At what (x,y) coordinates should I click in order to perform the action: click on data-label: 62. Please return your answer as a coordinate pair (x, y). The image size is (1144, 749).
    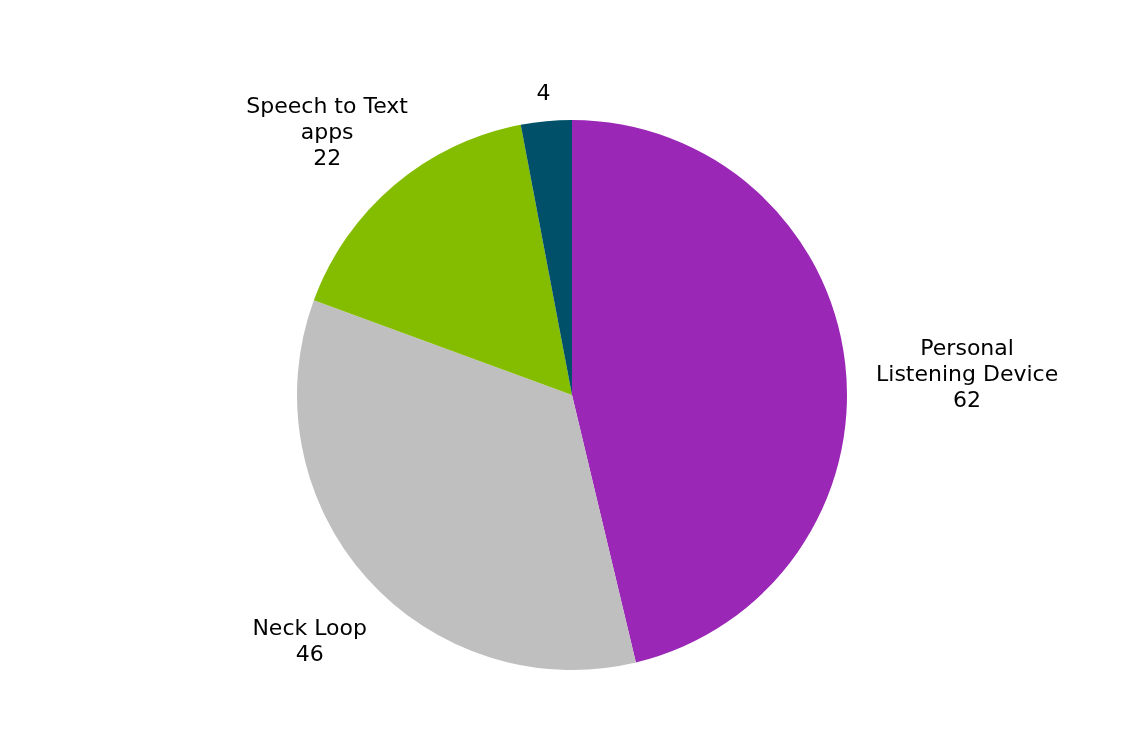
    Looking at the image, I should click on (967, 400).